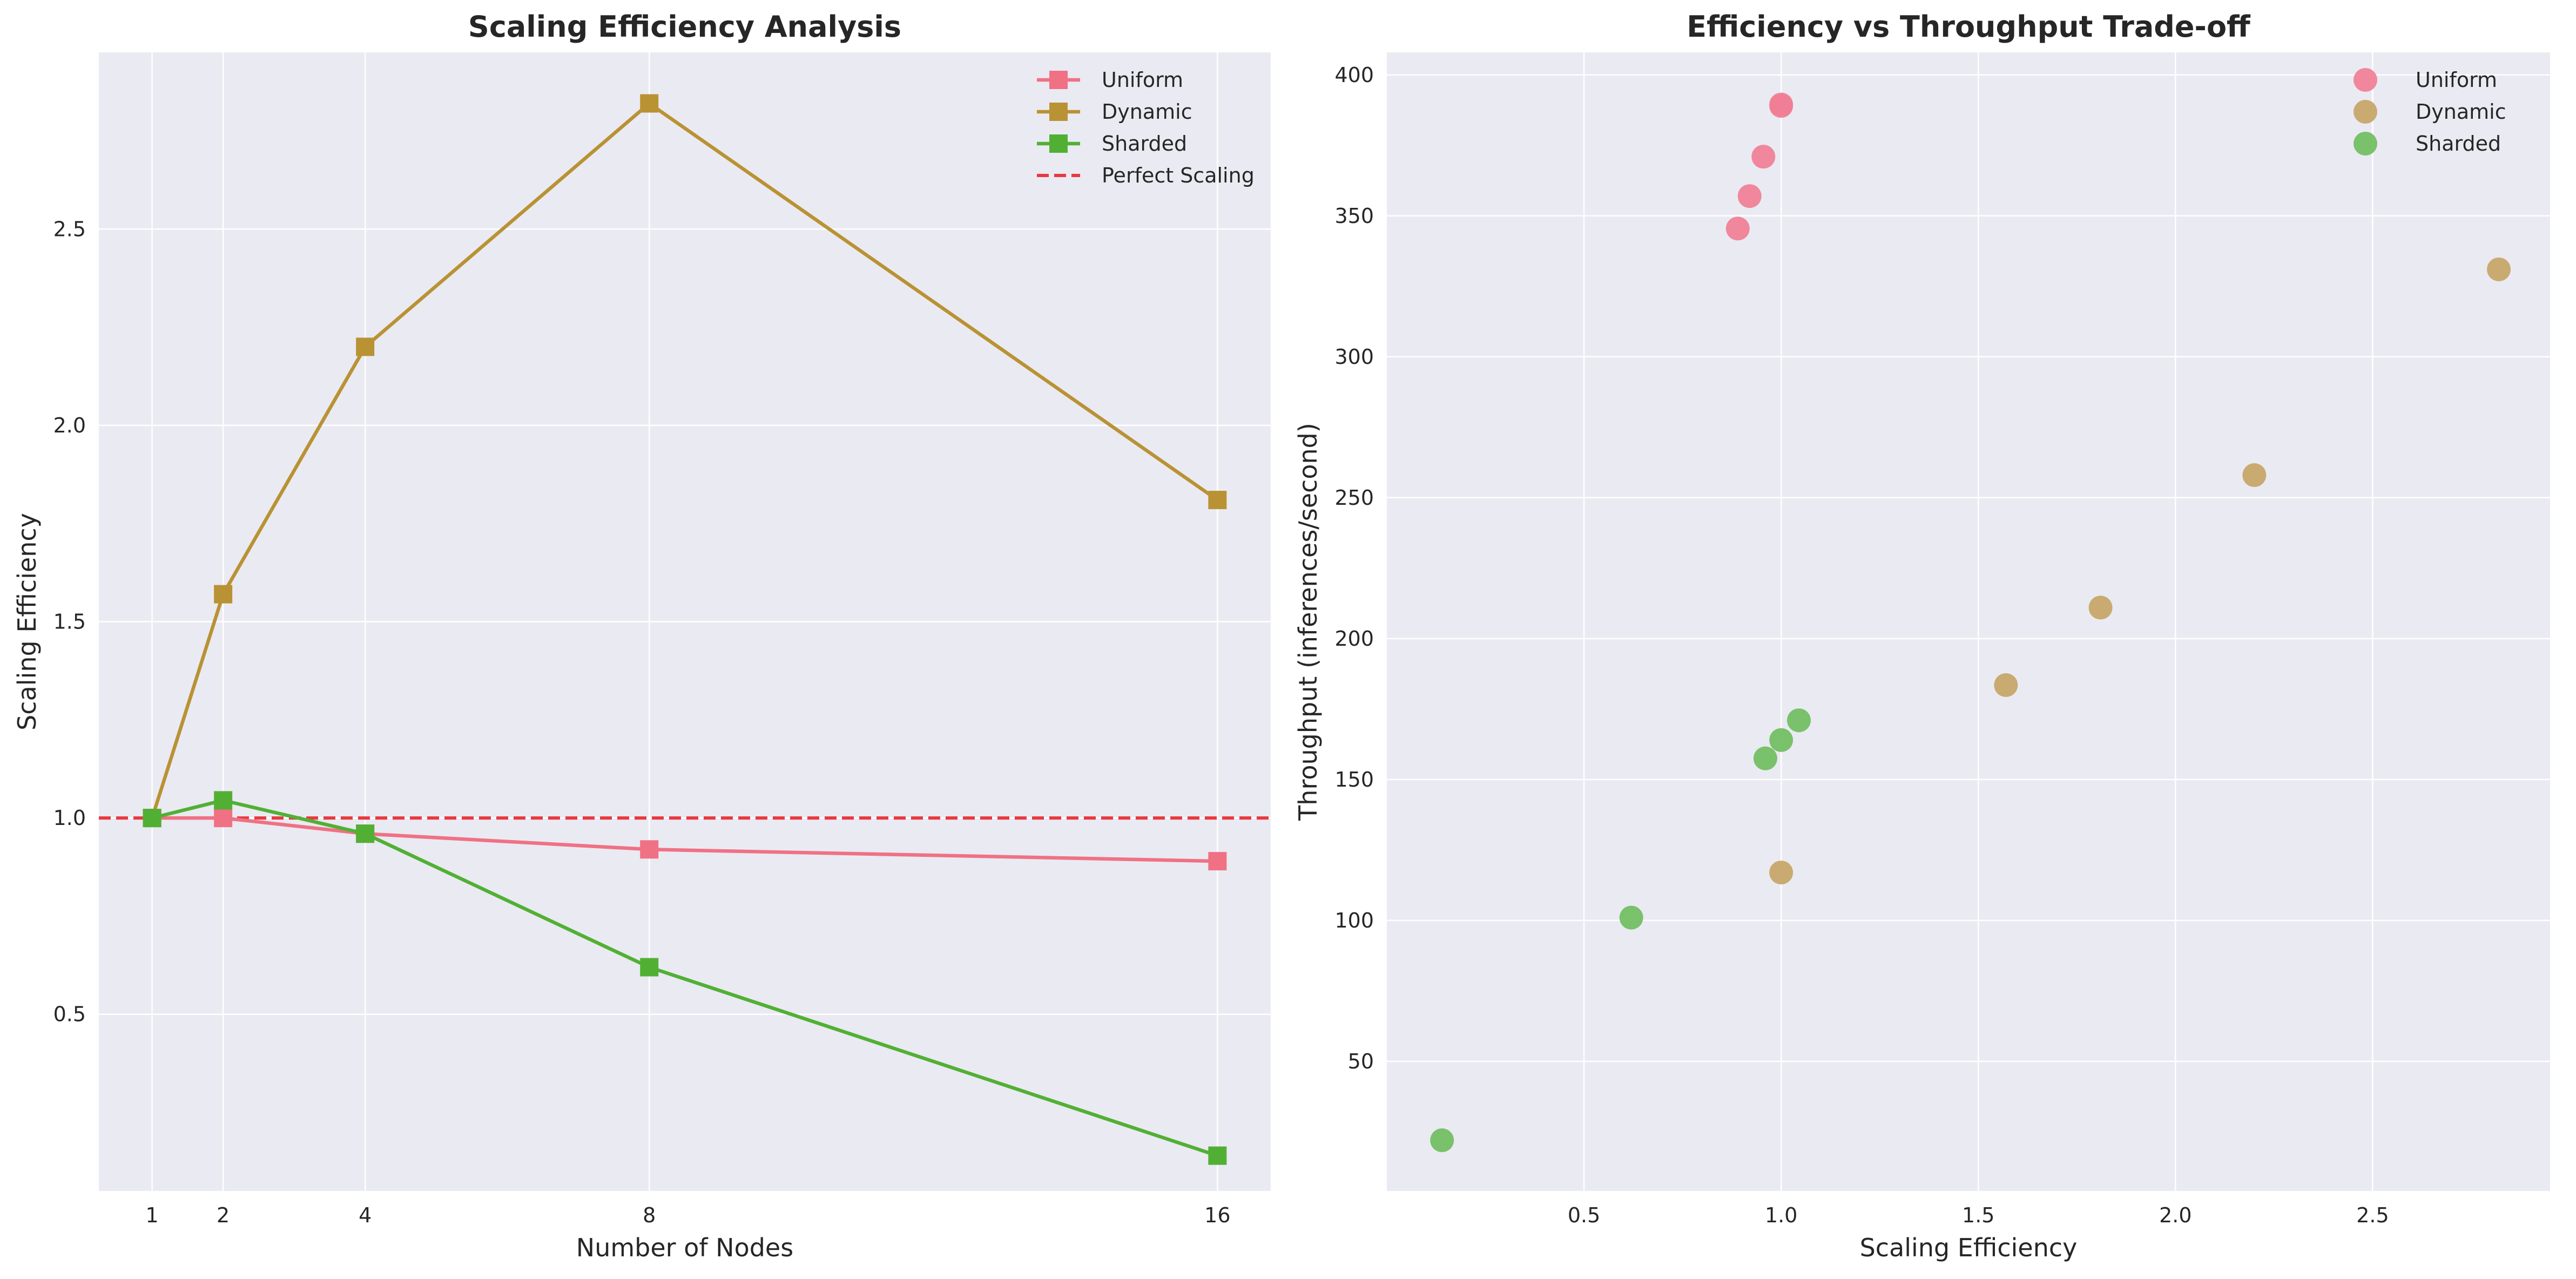 Image resolution: width=2576 pixels, height=1279 pixels. What do you see at coordinates (2372, 1215) in the screenshot?
I see `x-tick-label: 2.5` at bounding box center [2372, 1215].